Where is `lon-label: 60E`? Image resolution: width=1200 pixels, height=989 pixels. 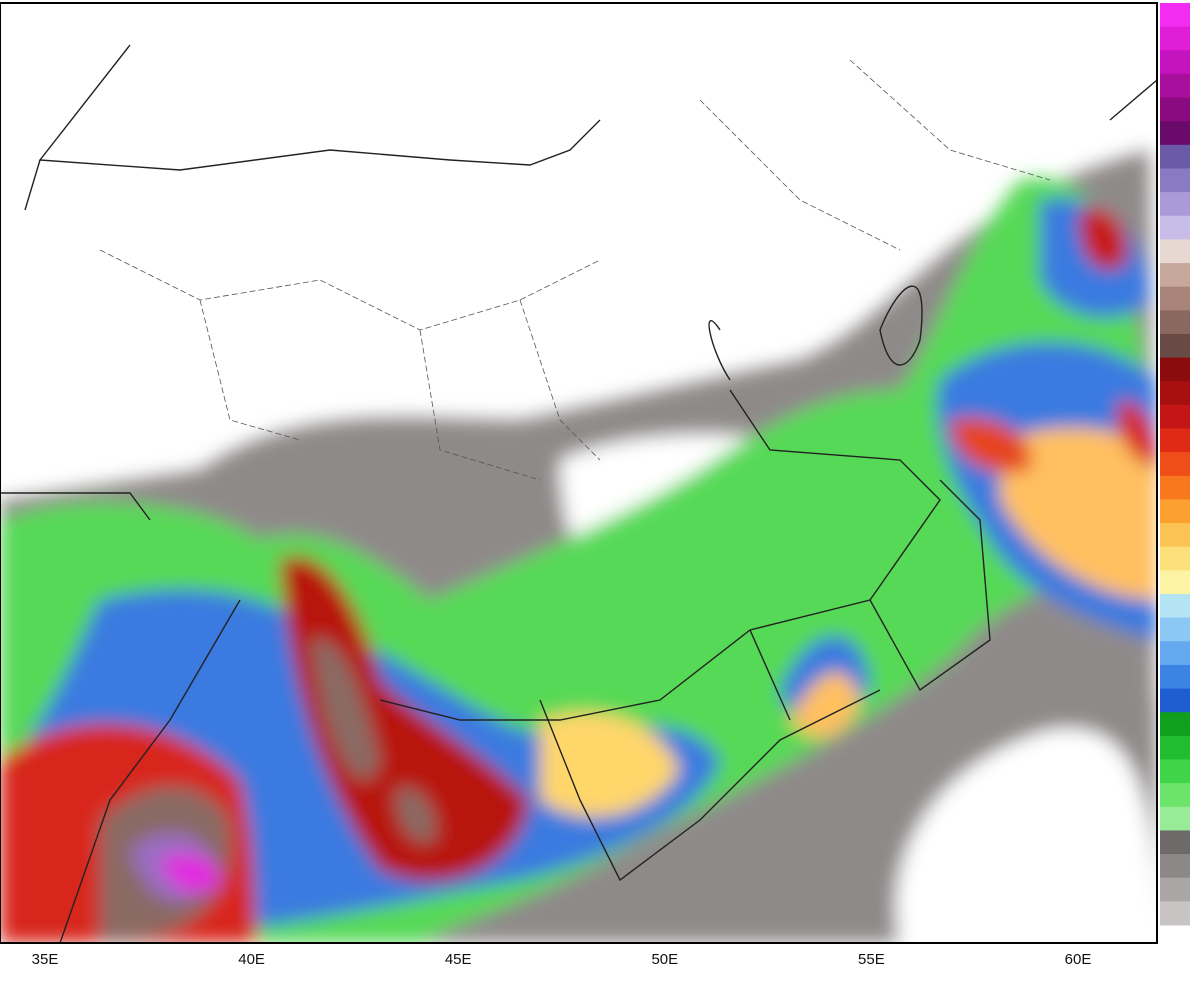 lon-label: 60E is located at coordinates (1078, 959).